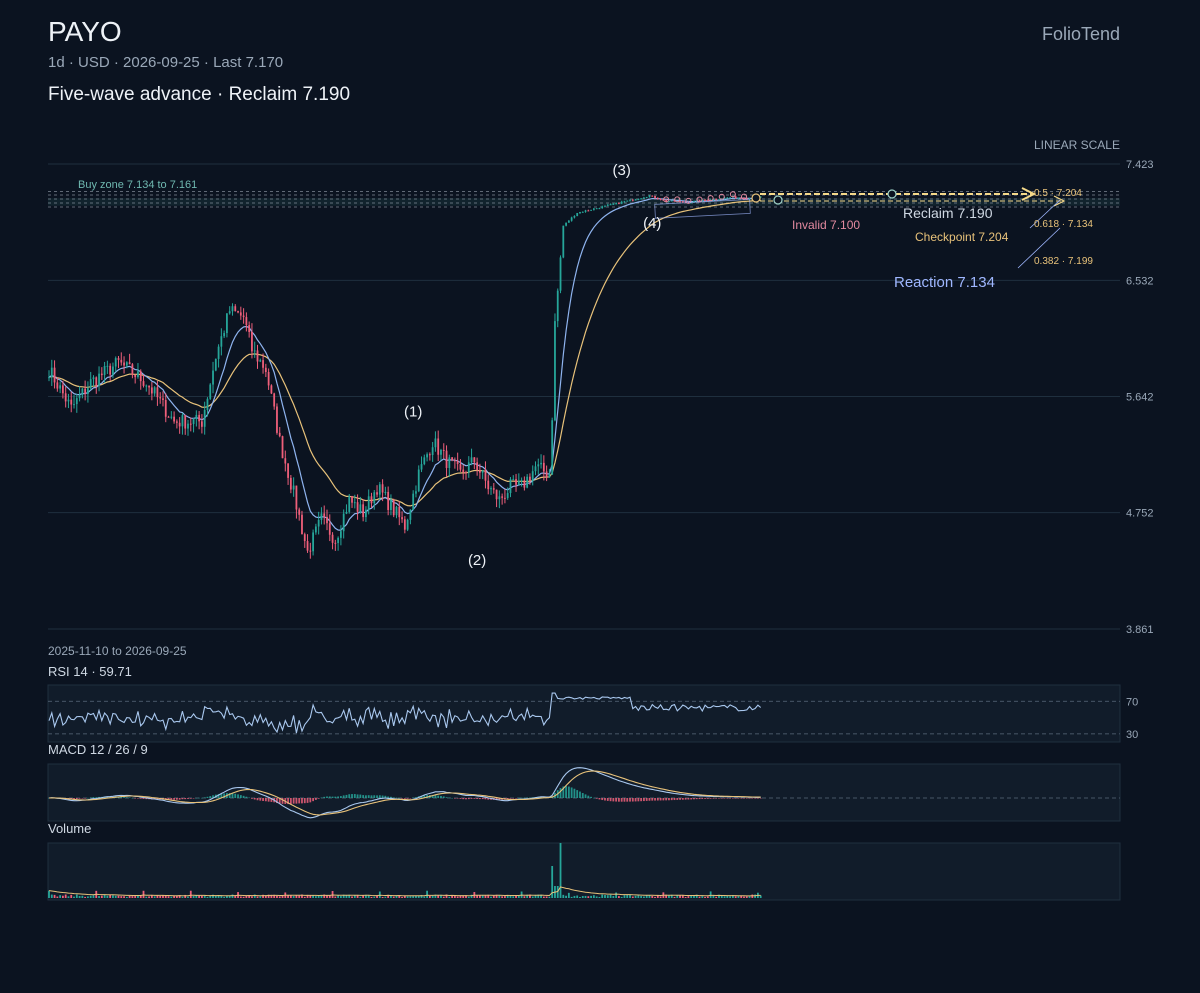  What do you see at coordinates (584, 871) in the screenshot?
I see `volume-panel` at bounding box center [584, 871].